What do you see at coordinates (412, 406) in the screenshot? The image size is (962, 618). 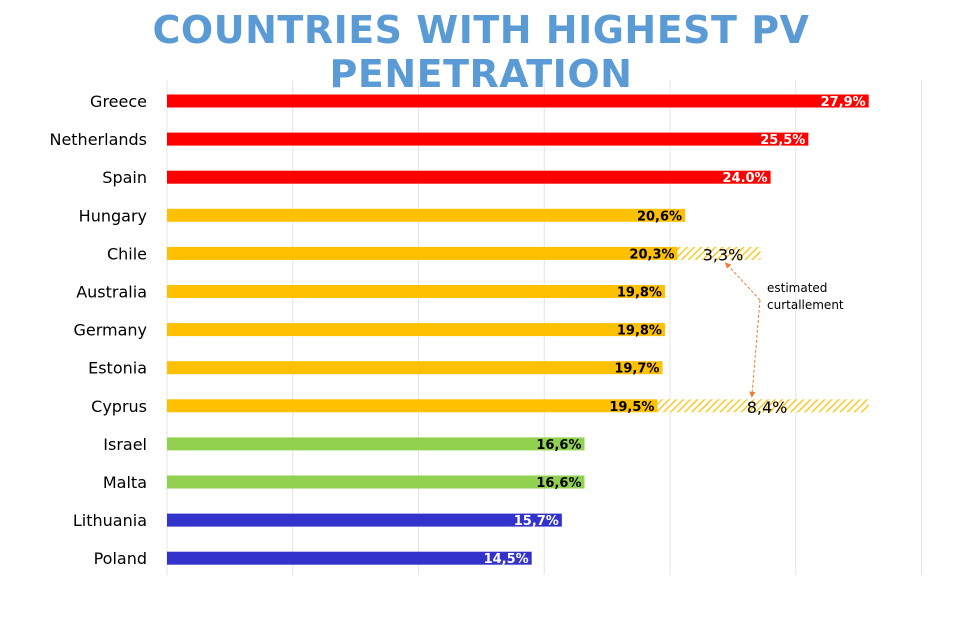 I see `bar-cyprus` at bounding box center [412, 406].